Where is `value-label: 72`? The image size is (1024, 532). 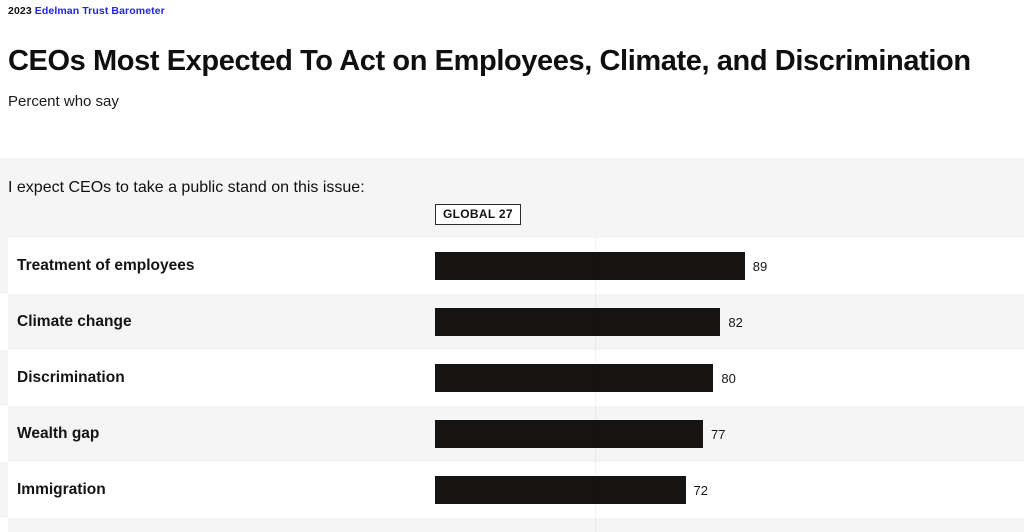 value-label: 72 is located at coordinates (701, 490).